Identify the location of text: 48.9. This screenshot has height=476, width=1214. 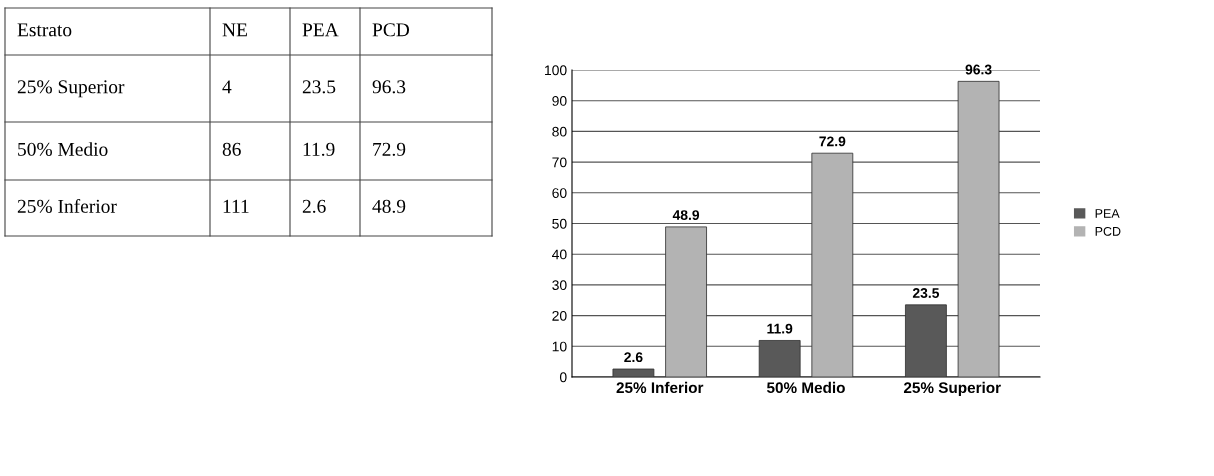
(389, 206).